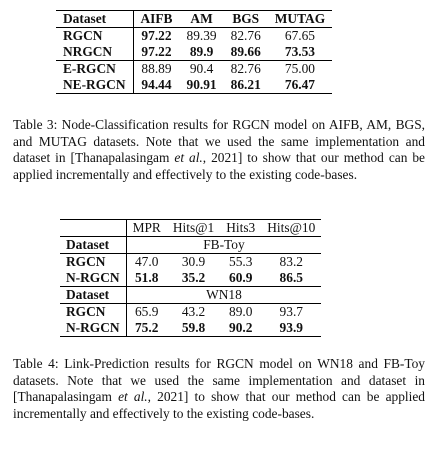  I want to click on cell: 89.66, so click(245, 51).